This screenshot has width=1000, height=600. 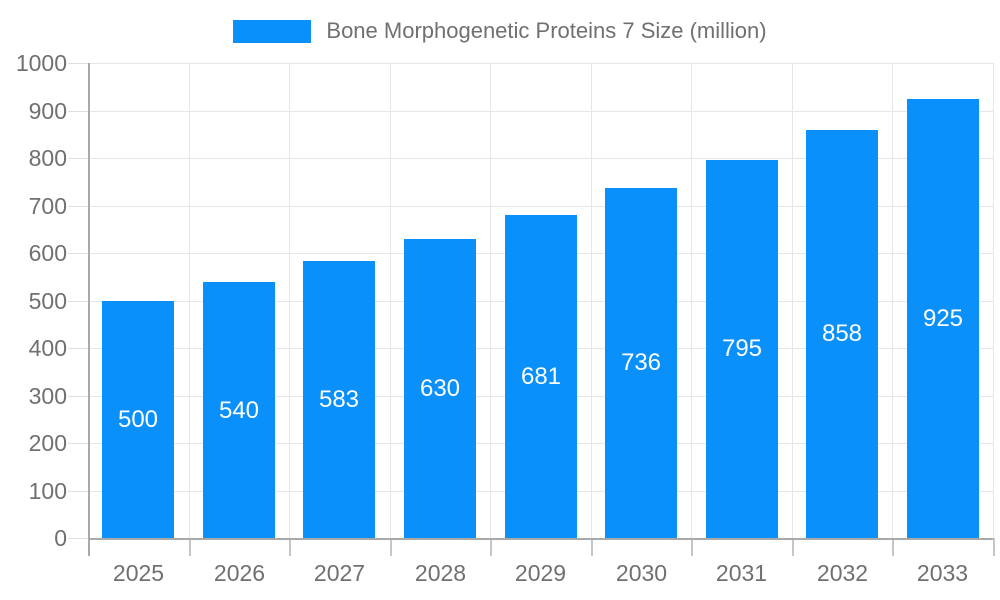 I want to click on bar-value-label: 736, so click(x=641, y=362).